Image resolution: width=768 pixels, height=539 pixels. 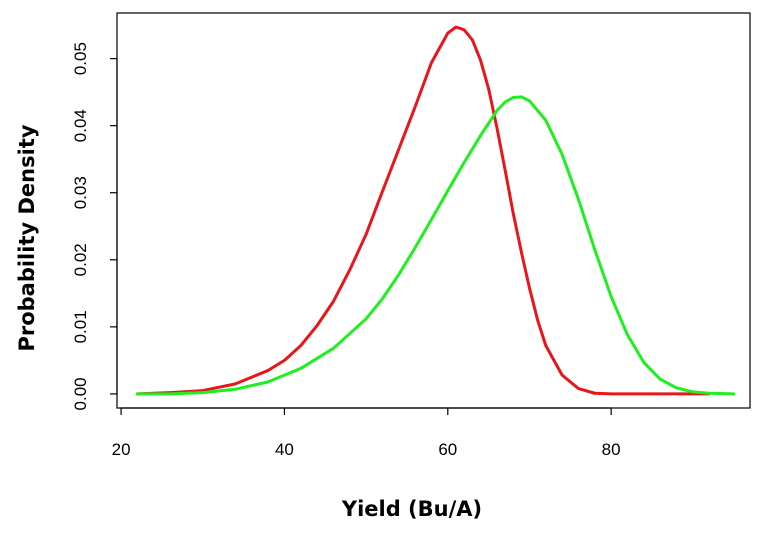 What do you see at coordinates (121, 449) in the screenshot?
I see `x-tick-label: 20` at bounding box center [121, 449].